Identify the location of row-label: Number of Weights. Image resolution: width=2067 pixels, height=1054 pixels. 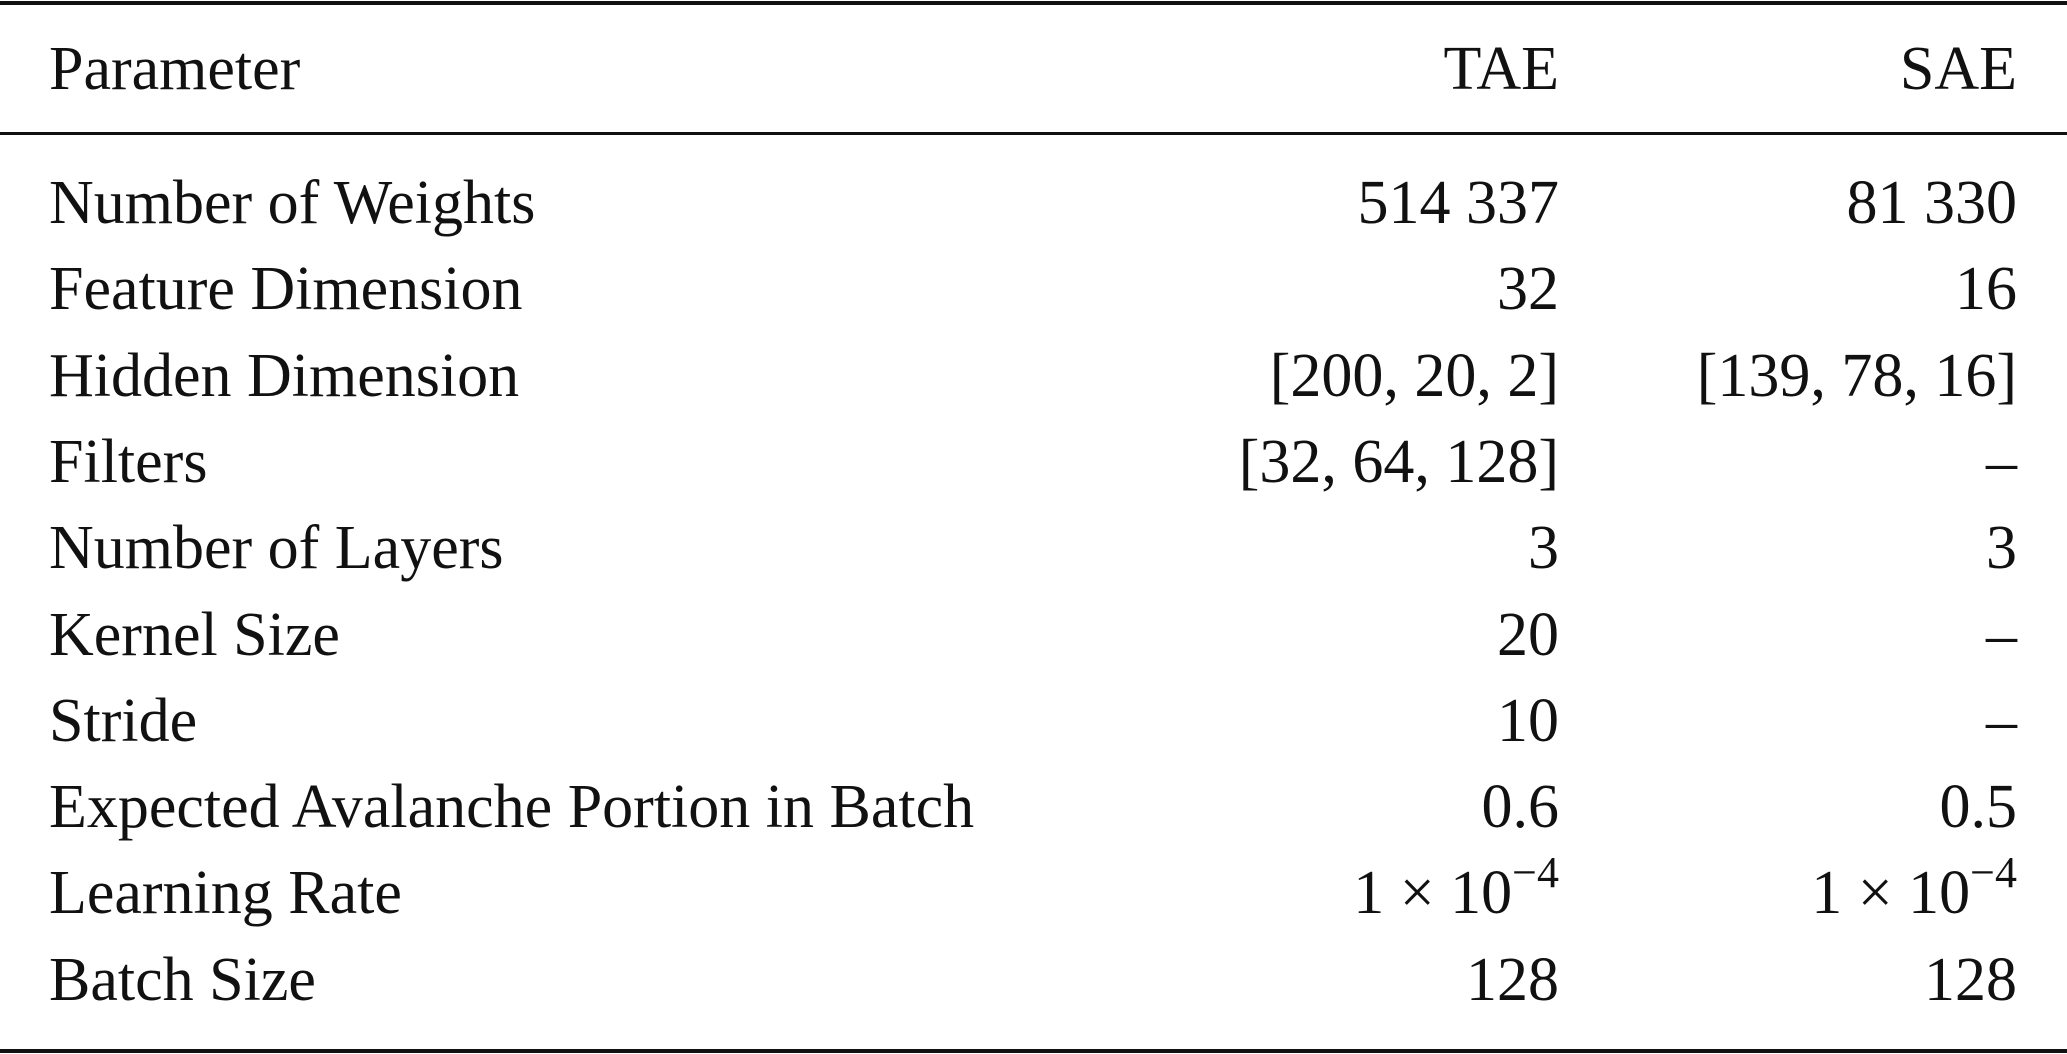
(292, 203).